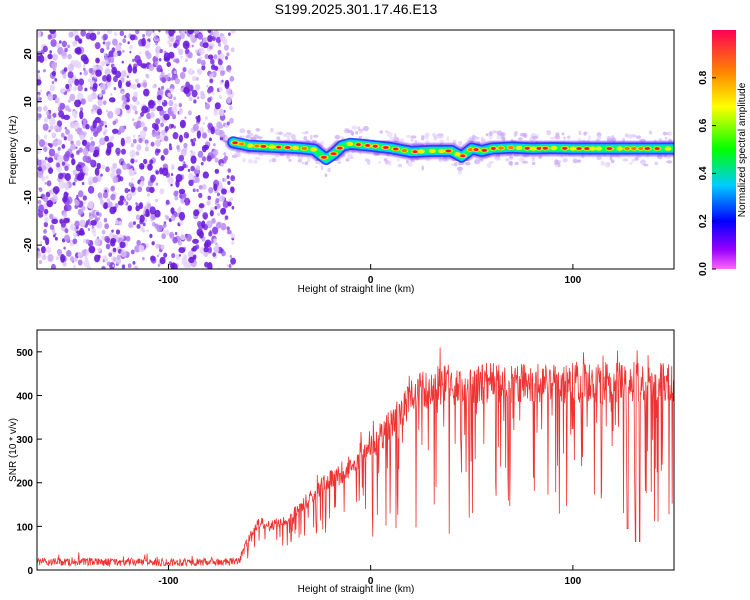  I want to click on snr-y-tick-label: 400, so click(24, 396).